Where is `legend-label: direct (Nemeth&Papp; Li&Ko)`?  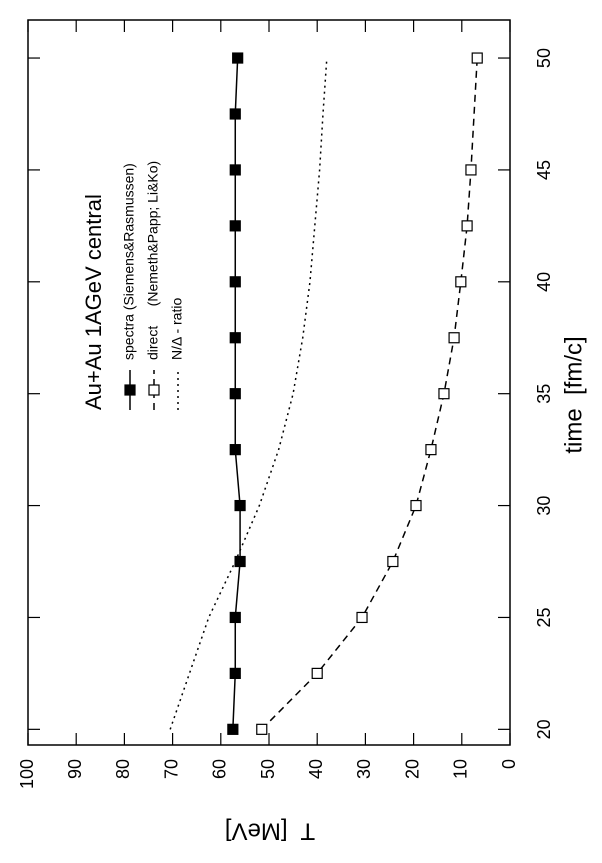 legend-label: direct (Nemeth&Papp; Li&Ko) is located at coordinates (153, 260).